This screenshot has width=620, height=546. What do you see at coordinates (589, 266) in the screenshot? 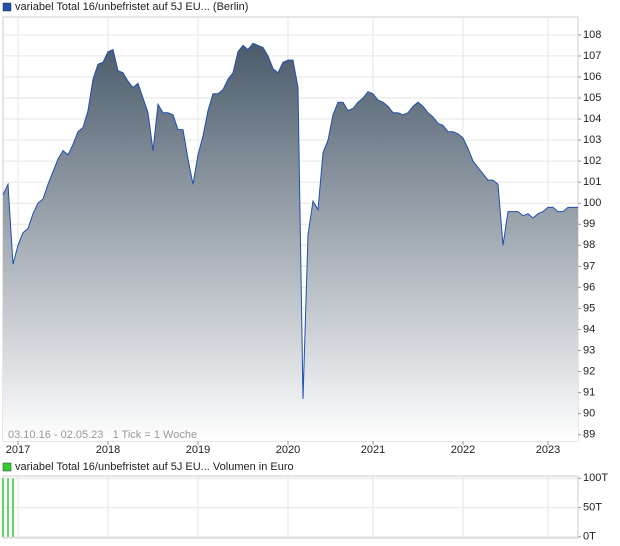
I see `y-tick-label: 97` at bounding box center [589, 266].